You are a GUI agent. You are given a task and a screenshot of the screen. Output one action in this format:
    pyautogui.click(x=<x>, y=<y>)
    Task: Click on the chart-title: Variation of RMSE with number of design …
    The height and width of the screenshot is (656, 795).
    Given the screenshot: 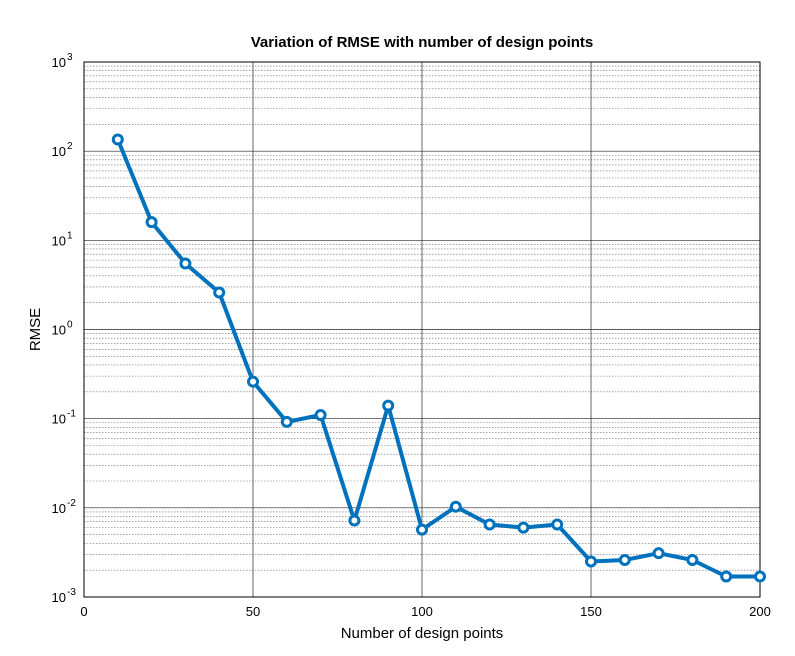 What is the action you would take?
    pyautogui.click(x=422, y=42)
    